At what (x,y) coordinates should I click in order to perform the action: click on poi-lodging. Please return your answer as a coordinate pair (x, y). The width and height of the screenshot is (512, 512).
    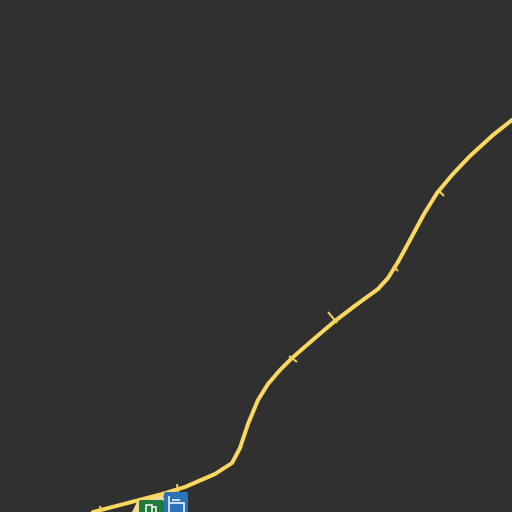
    Looking at the image, I should click on (176, 502).